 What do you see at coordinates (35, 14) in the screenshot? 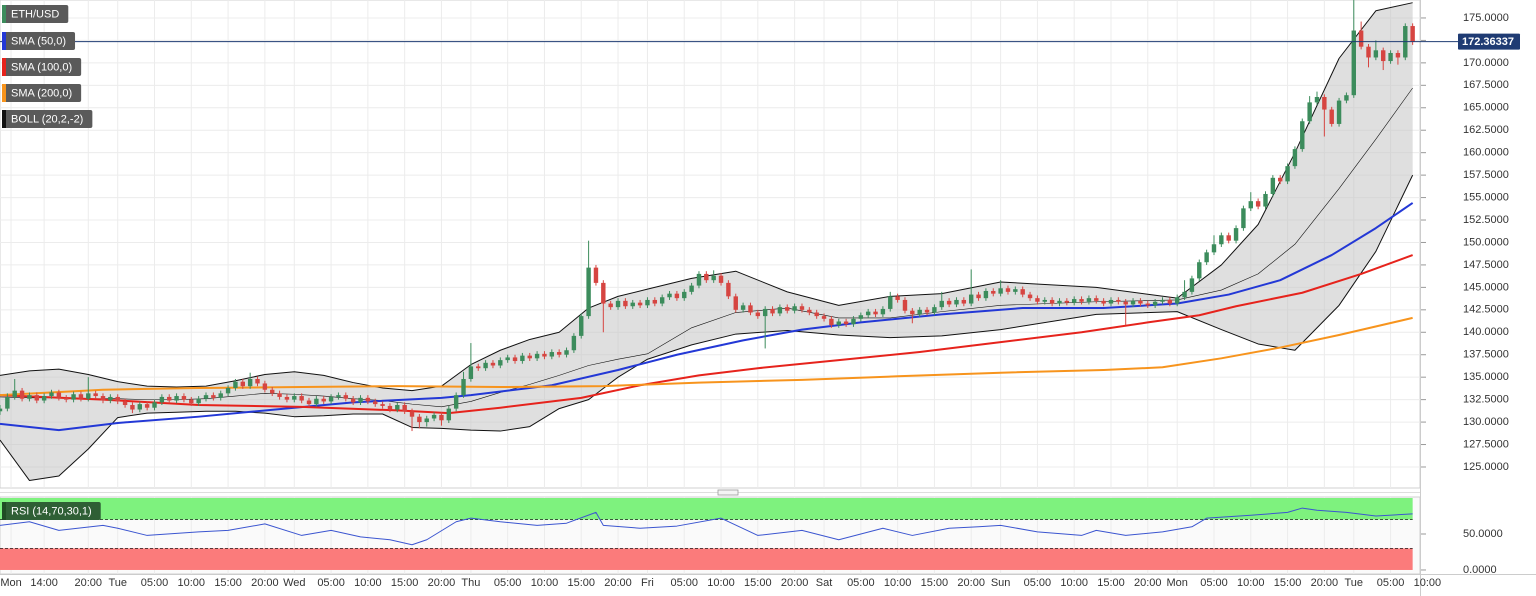
I see `legend-item: ETH/USD` at bounding box center [35, 14].